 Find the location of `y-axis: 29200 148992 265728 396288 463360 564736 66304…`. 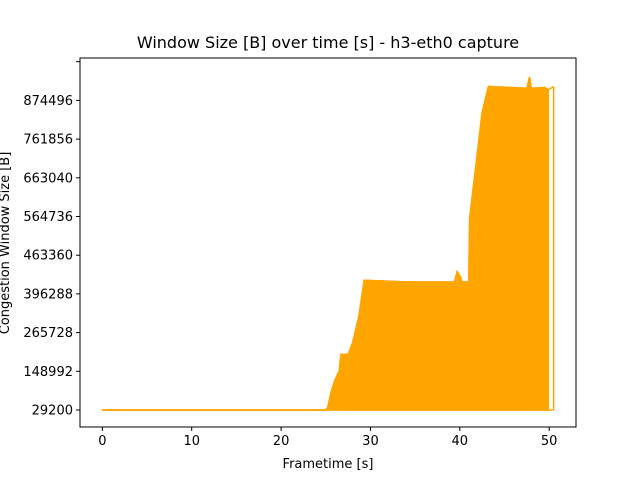

y-axis: 29200 148992 265728 396288 463360 564736 66304… is located at coordinates (51, 240).